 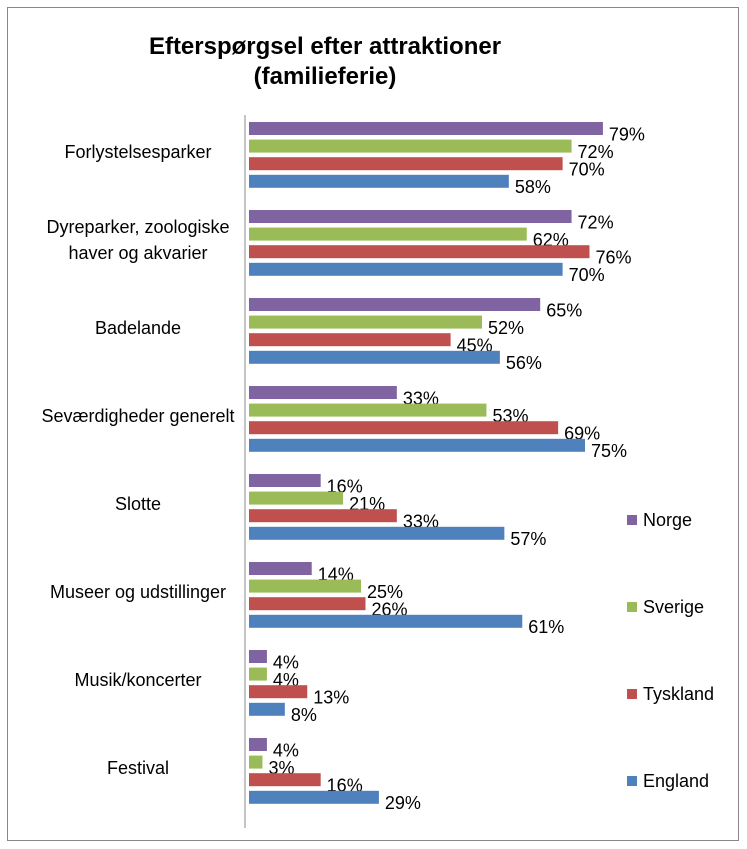 What do you see at coordinates (533, 187) in the screenshot?
I see `data-label: 58%` at bounding box center [533, 187].